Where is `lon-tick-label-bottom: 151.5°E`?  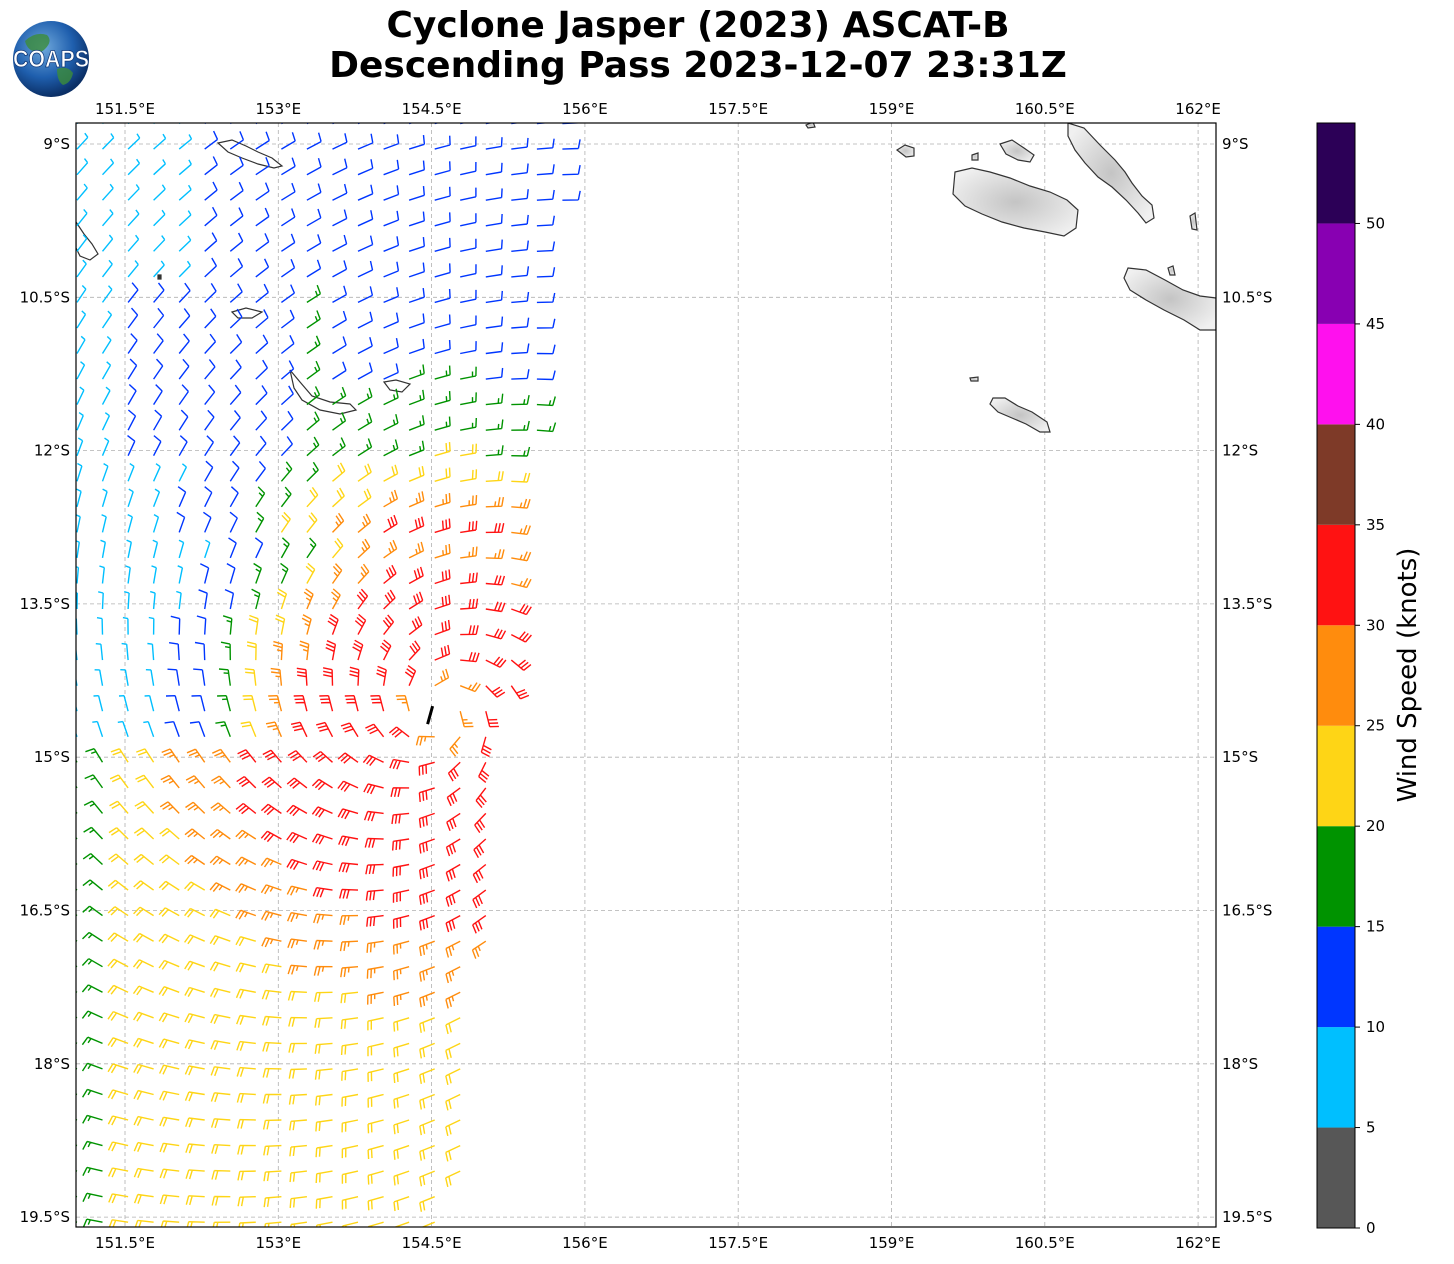 lon-tick-label-bottom: 151.5°E is located at coordinates (125, 1243).